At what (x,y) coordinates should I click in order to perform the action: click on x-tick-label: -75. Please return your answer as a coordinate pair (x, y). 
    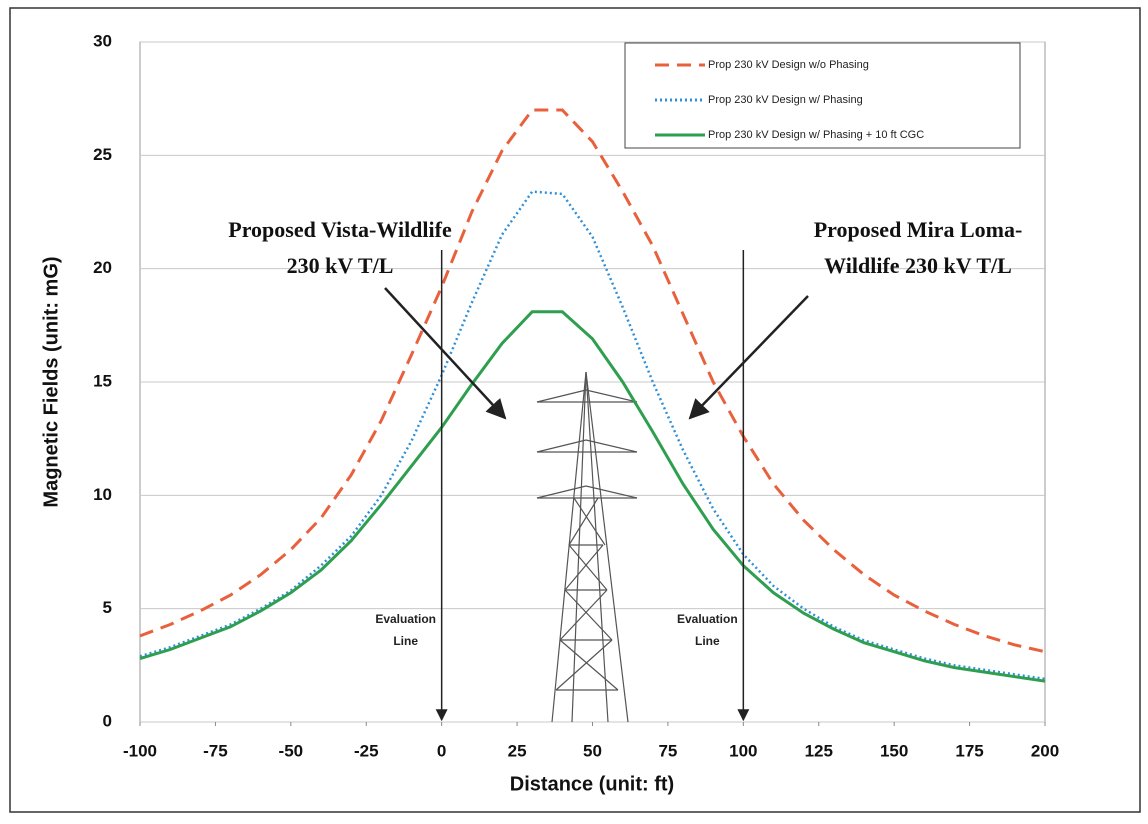
    Looking at the image, I should click on (215, 750).